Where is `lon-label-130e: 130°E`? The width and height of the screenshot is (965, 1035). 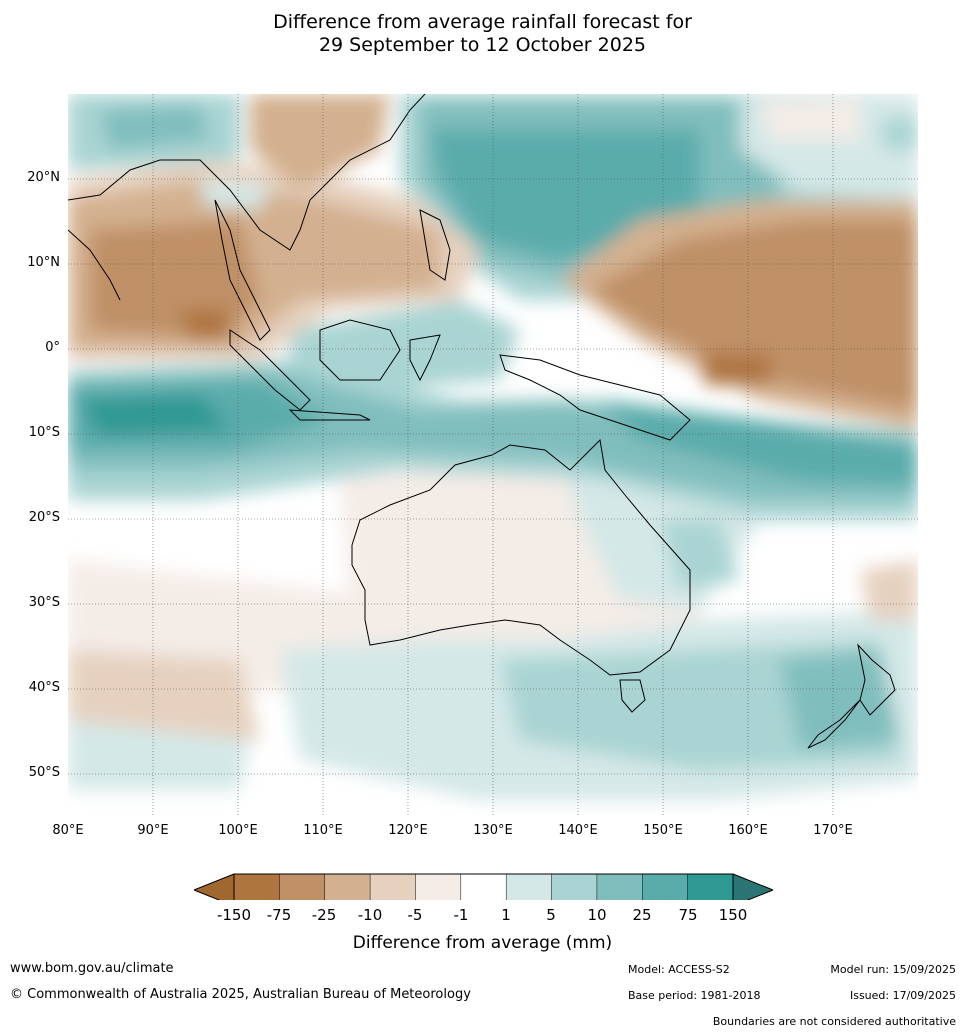 lon-label-130e: 130°E is located at coordinates (493, 830).